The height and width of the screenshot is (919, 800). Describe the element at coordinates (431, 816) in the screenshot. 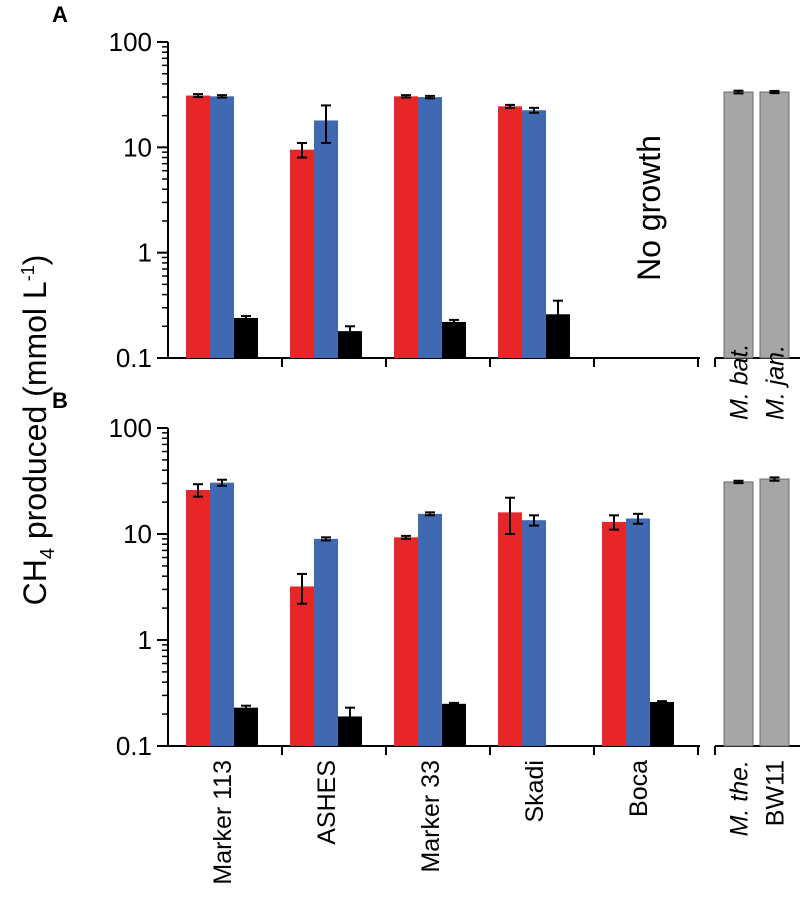

I see `category-label: Marker 33` at that location.